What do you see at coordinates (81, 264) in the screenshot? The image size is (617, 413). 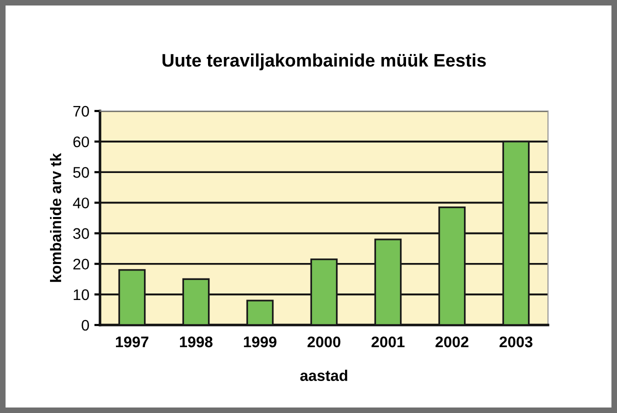 I see `y-tick-label: 20` at bounding box center [81, 264].